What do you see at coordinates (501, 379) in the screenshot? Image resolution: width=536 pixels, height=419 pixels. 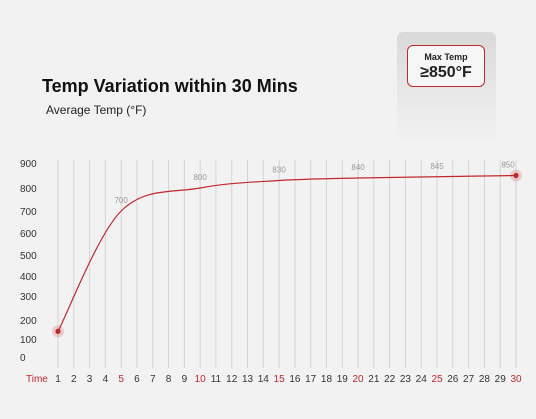 I see `x-tick-29: 29` at bounding box center [501, 379].